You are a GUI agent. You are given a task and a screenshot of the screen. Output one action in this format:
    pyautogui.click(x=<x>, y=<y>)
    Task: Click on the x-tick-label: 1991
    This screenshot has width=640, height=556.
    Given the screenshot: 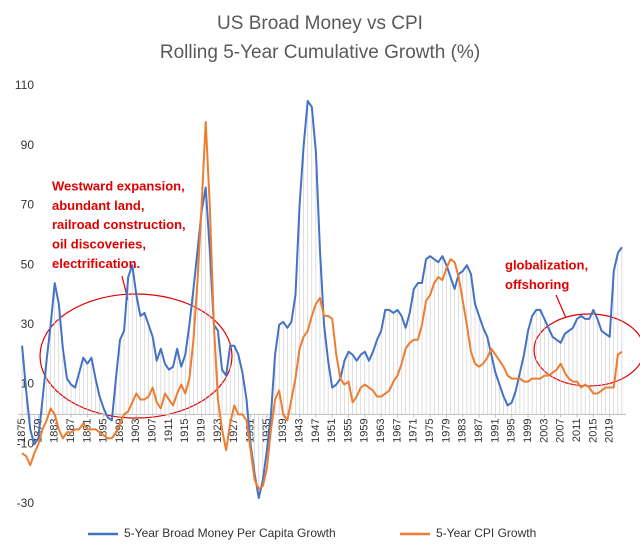 What is the action you would take?
    pyautogui.click(x=495, y=430)
    